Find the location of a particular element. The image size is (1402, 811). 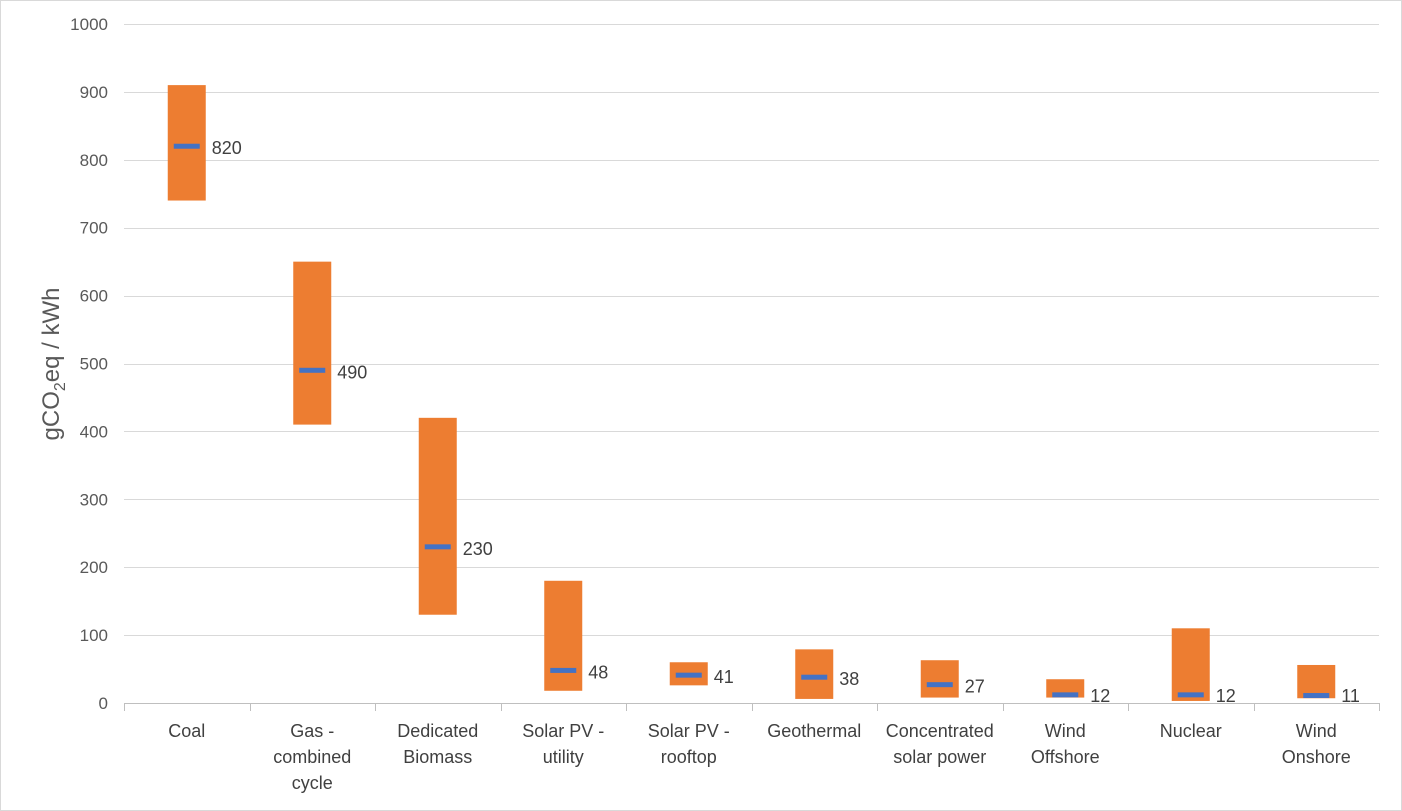

y-axis-title-subscript: 2 is located at coordinates (60, 386).